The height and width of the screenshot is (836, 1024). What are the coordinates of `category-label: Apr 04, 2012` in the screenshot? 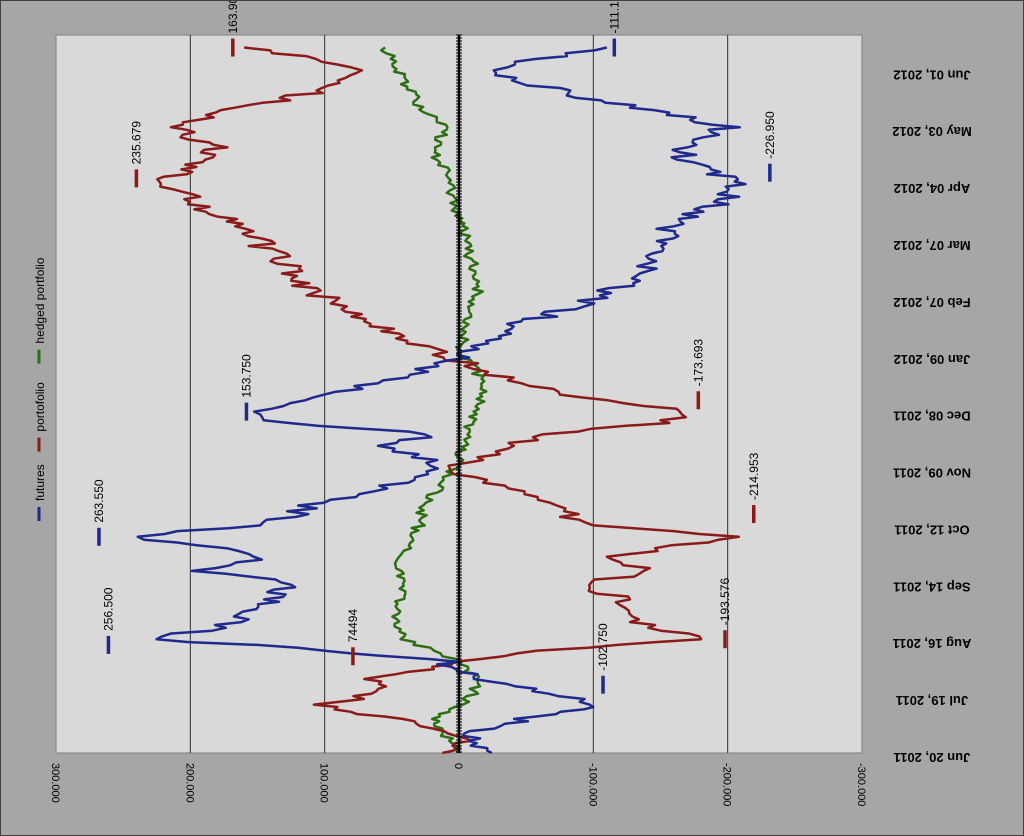 It's located at (932, 188).